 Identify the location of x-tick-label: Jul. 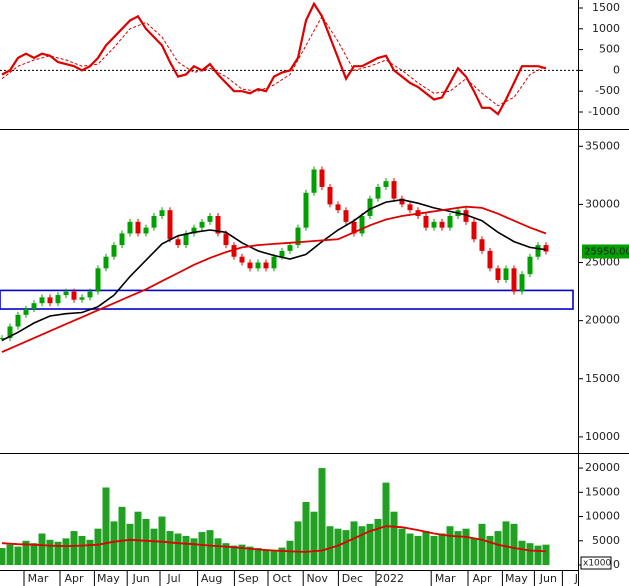
(173, 578).